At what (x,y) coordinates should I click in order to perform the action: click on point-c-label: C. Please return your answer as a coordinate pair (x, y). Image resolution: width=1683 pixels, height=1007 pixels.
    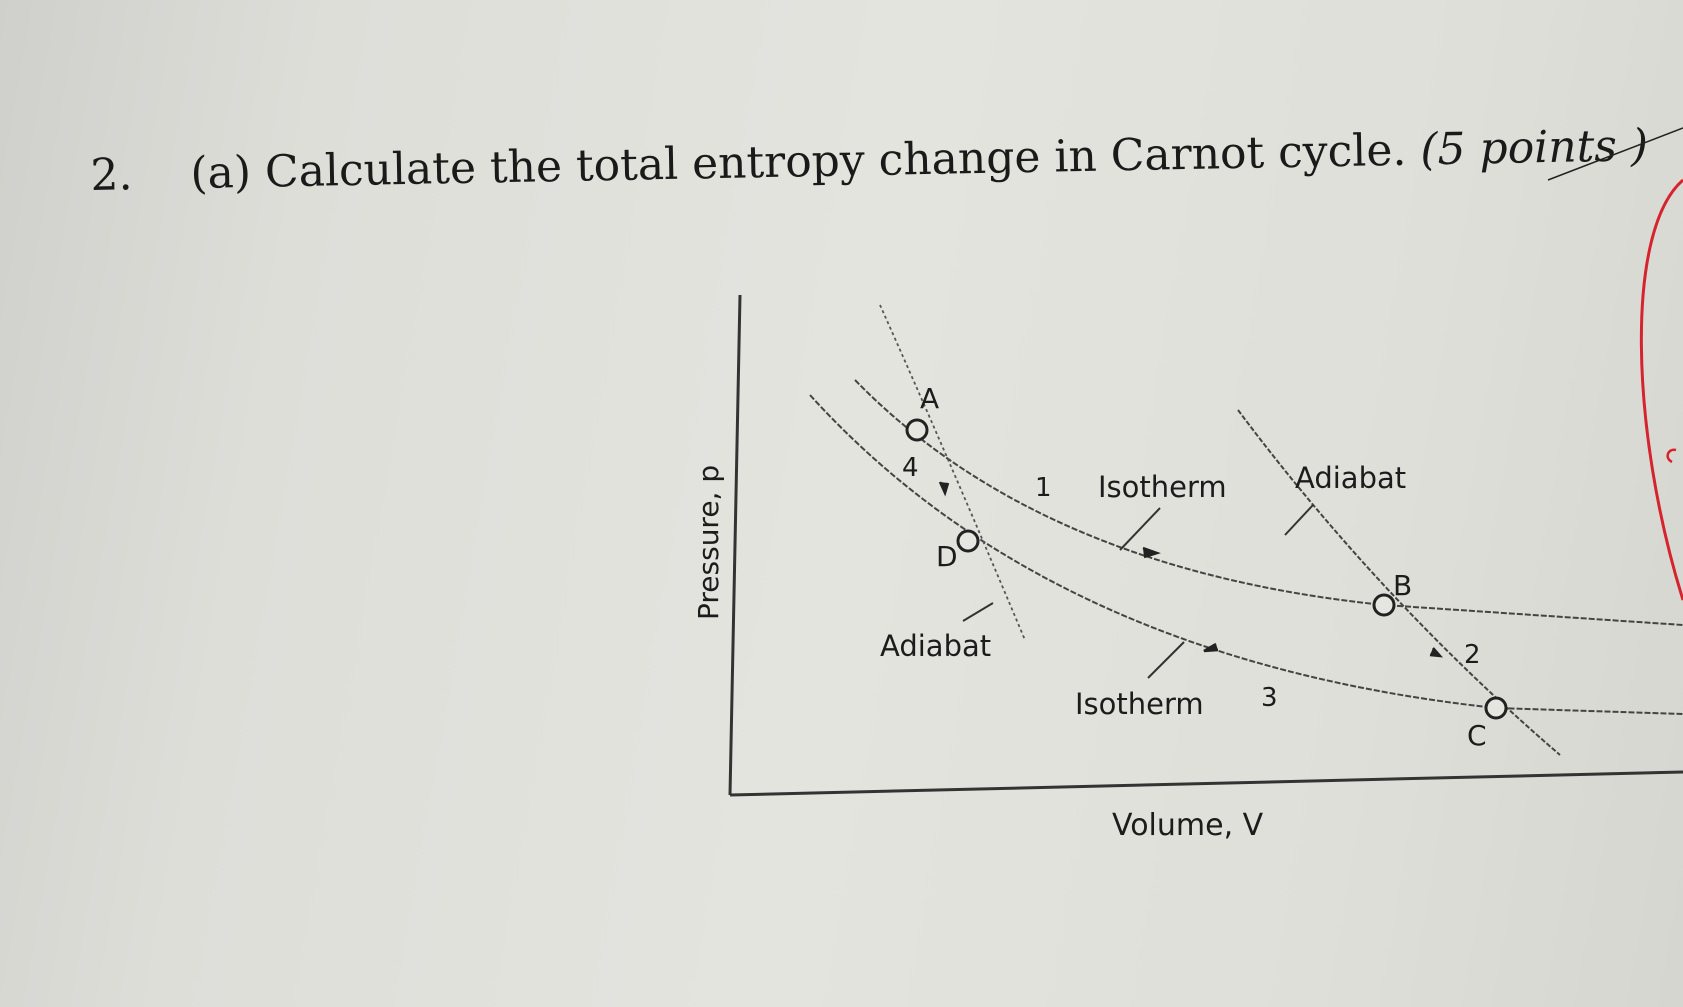
    Looking at the image, I should click on (1477, 735).